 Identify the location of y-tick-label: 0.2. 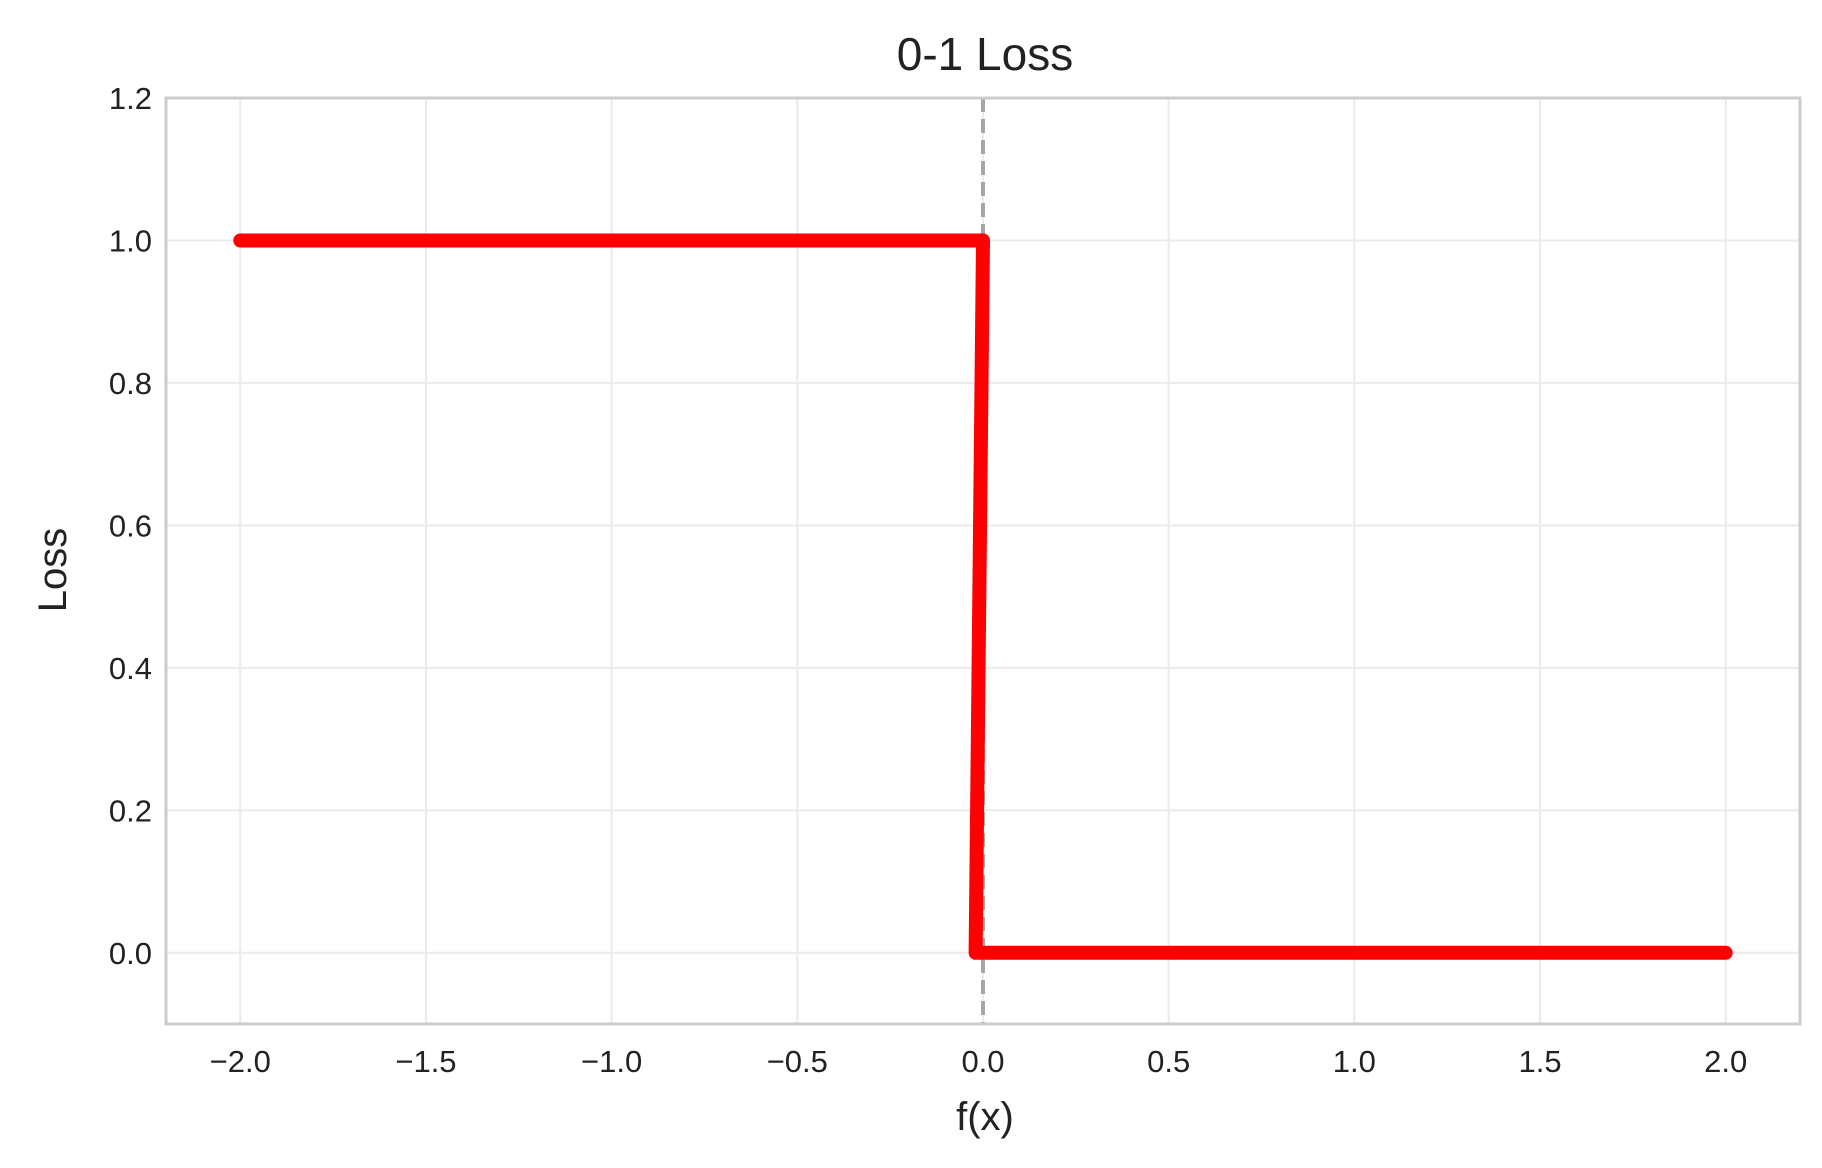
(130, 810).